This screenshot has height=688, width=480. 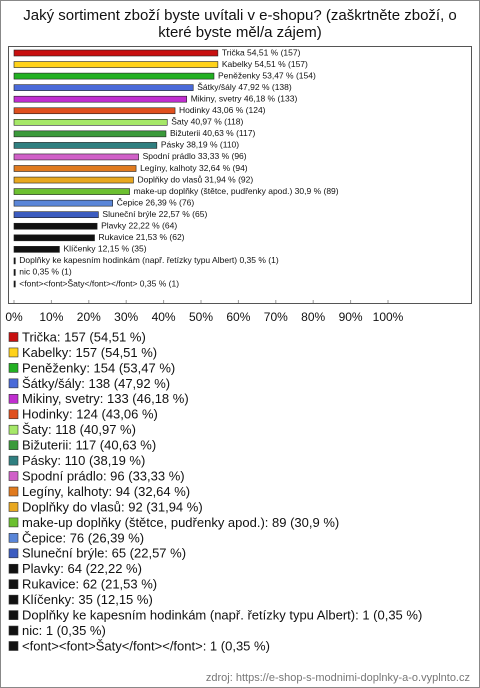 I want to click on data-label: Kabelky 54,51 % (157), so click(x=265, y=64).